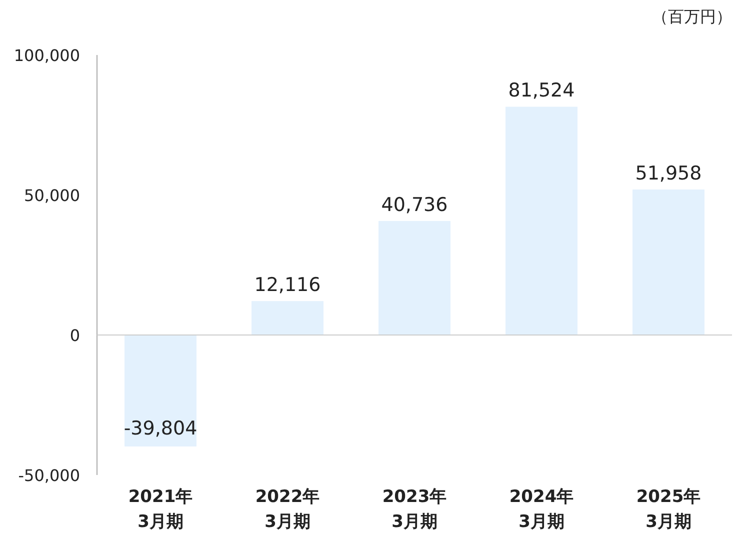  I want to click on data-label: 81,524, so click(541, 91).